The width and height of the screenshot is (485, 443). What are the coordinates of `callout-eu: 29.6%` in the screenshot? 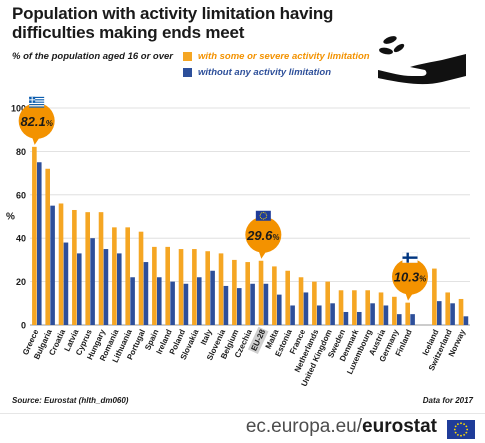 It's located at (263, 234).